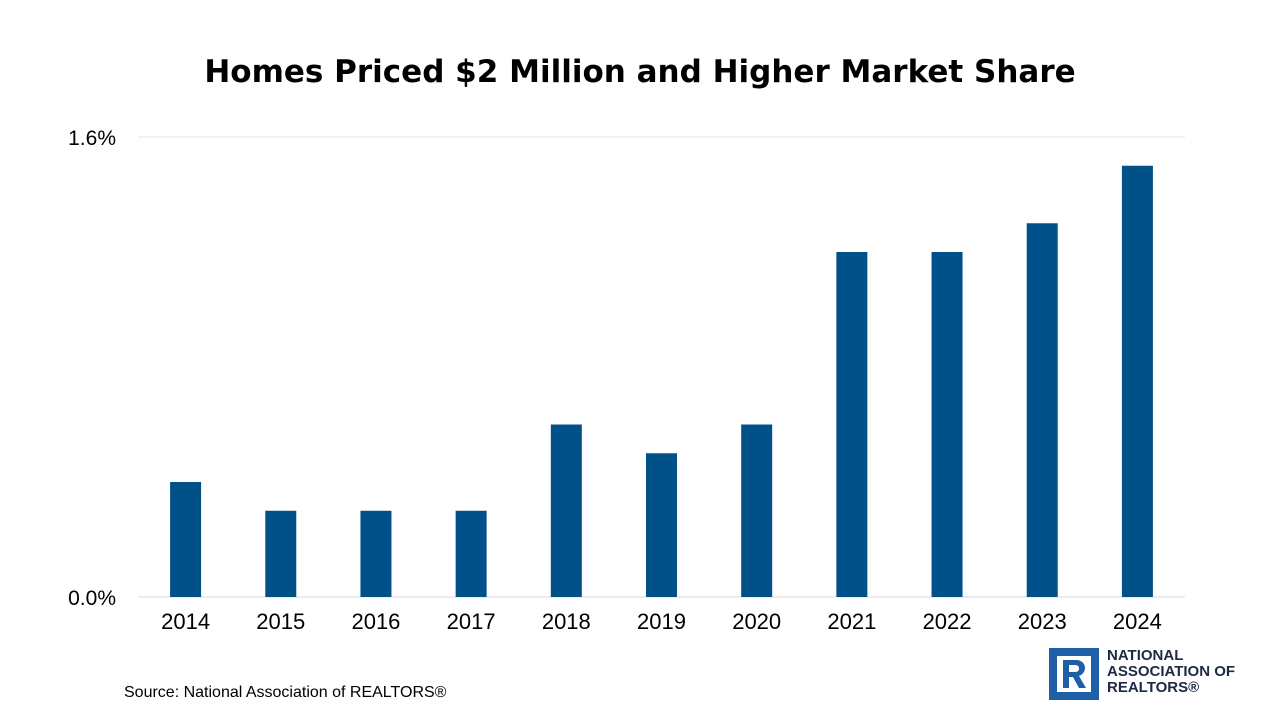  What do you see at coordinates (757, 510) in the screenshot?
I see `bar-2020` at bounding box center [757, 510].